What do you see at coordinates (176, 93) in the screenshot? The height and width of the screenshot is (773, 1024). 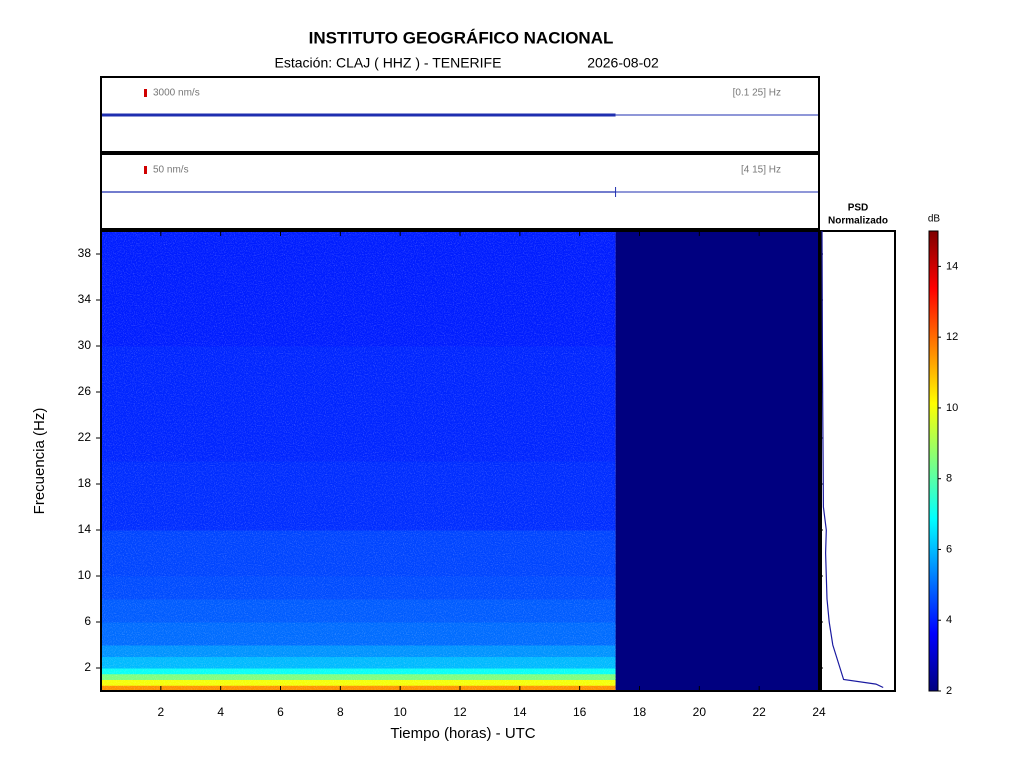 I see `trace-scale: 3000 nm/s` at bounding box center [176, 93].